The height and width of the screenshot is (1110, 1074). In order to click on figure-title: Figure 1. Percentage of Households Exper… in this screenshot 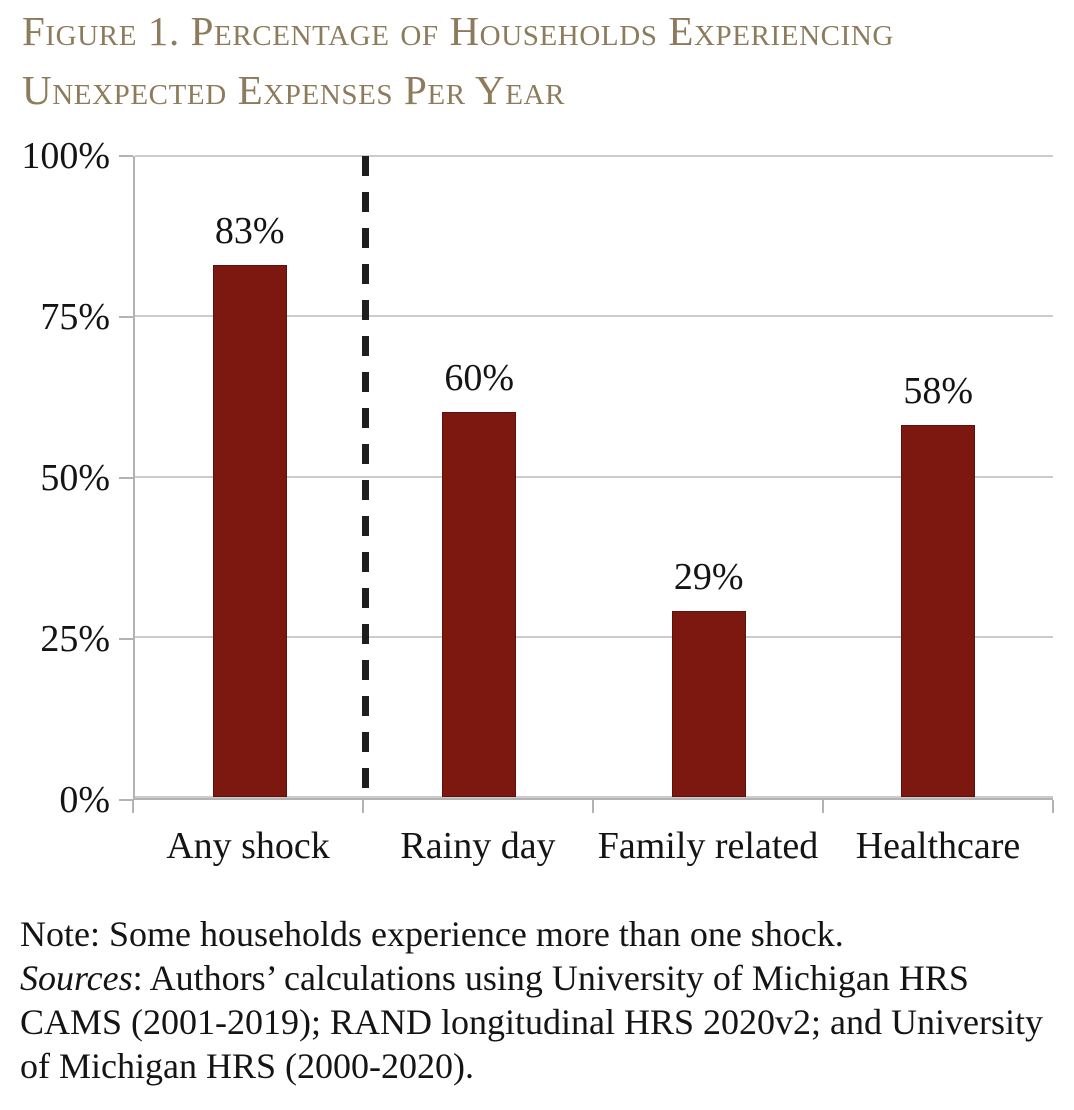, I will do `click(458, 61)`.